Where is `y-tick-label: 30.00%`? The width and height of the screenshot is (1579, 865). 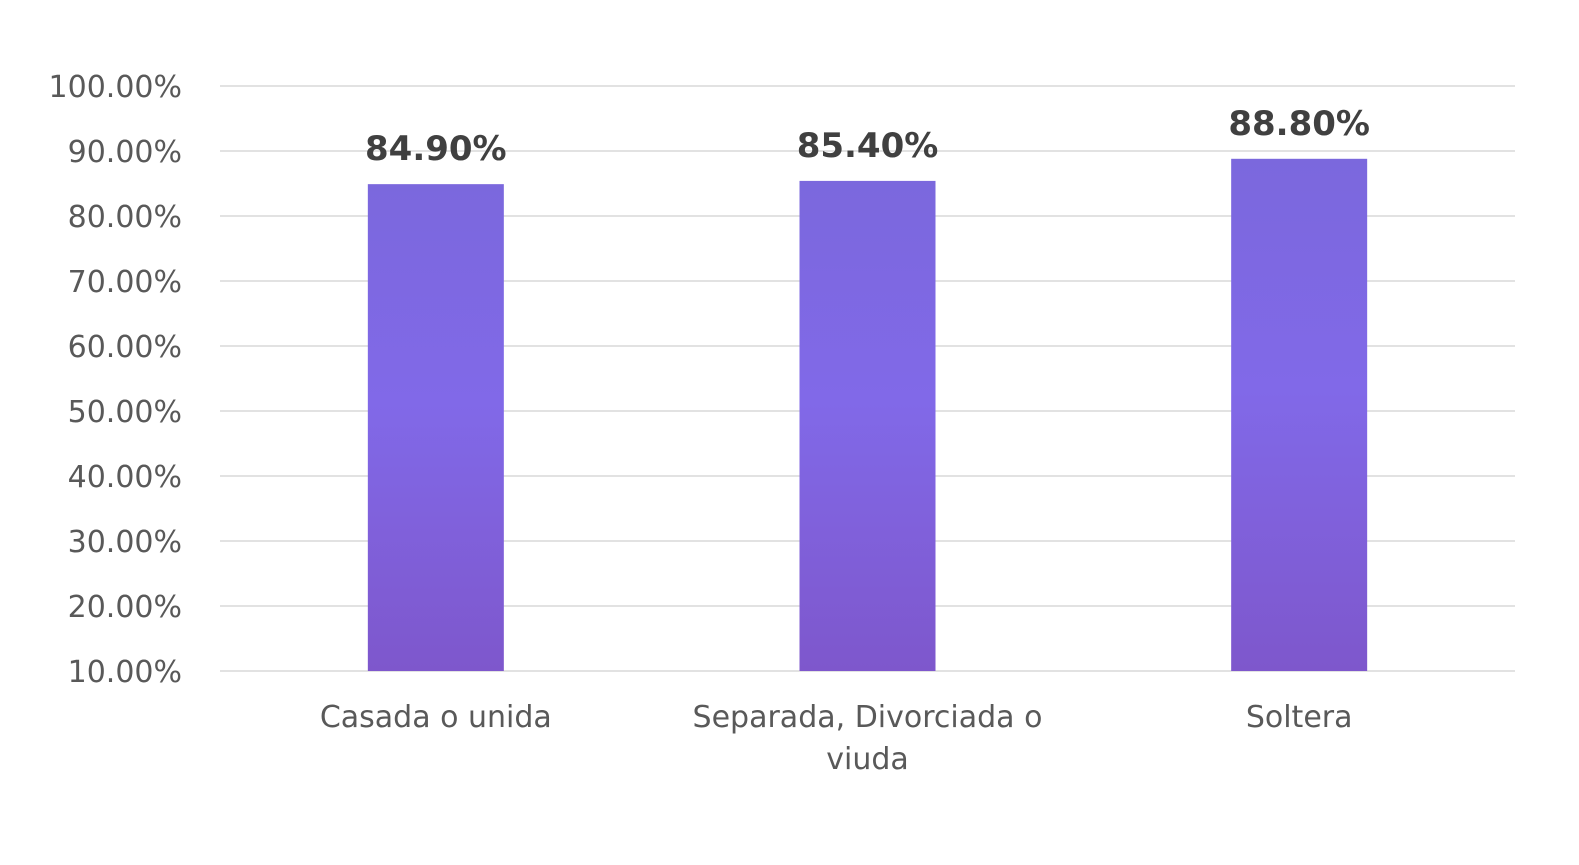 y-tick-label: 30.00% is located at coordinates (125, 542).